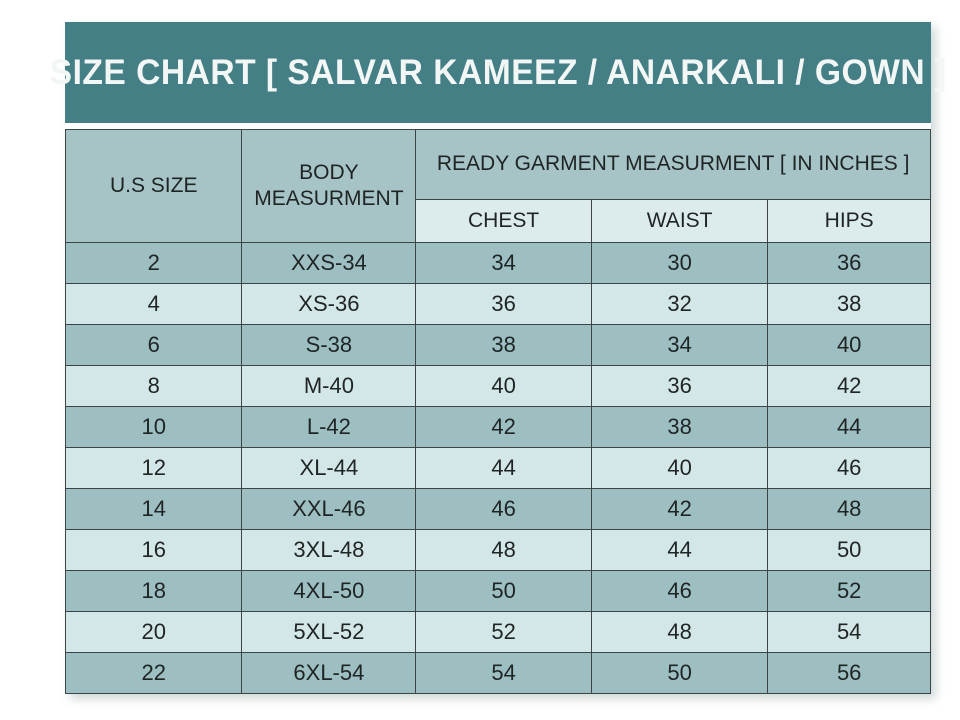 The image size is (960, 720). What do you see at coordinates (673, 164) in the screenshot?
I see `header-ready-garment-group: READY GARMENT MEASURMENT [ IN INCHES ]` at bounding box center [673, 164].